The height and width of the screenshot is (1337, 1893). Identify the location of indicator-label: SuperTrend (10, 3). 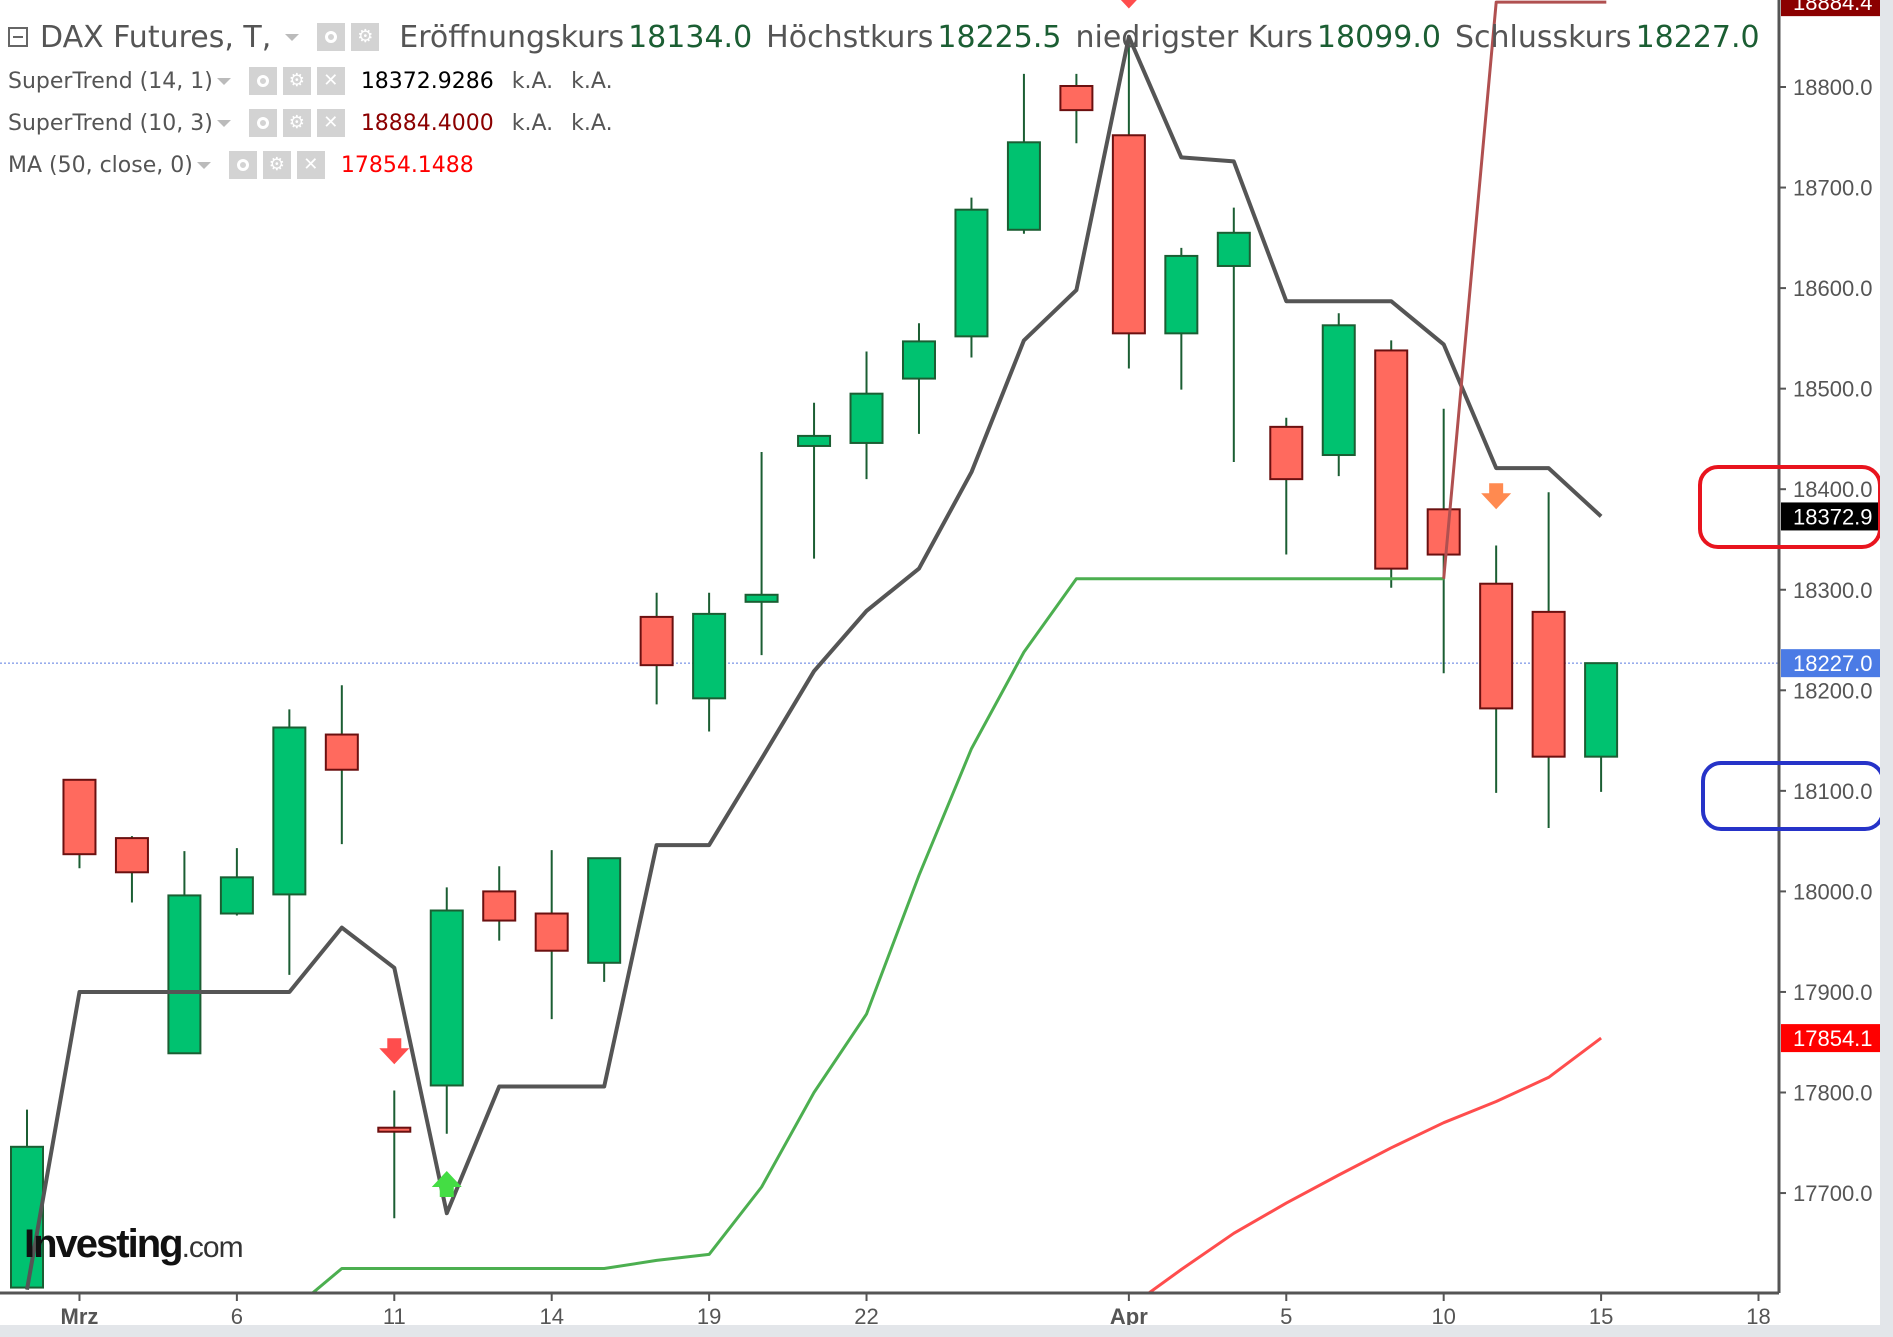
(110, 123).